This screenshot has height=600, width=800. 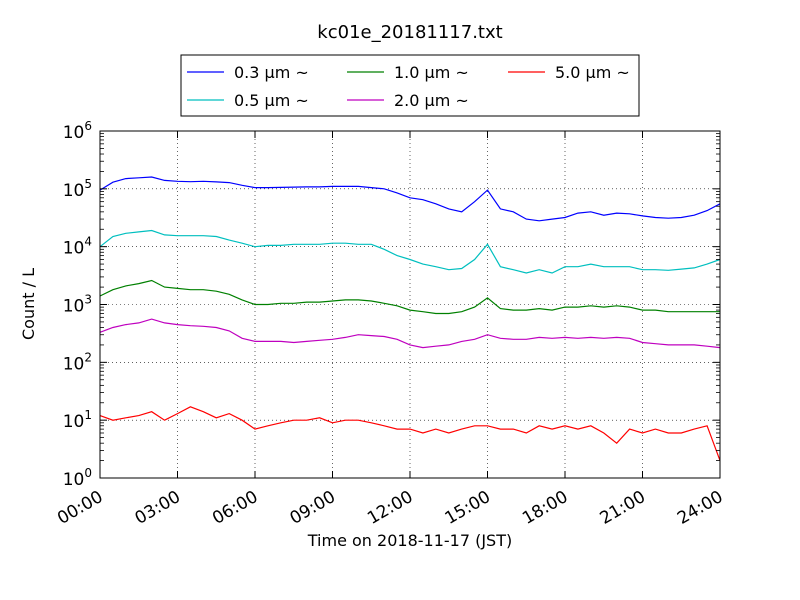 What do you see at coordinates (431, 72) in the screenshot?
I see `legend-label: 1.0 µm ~` at bounding box center [431, 72].